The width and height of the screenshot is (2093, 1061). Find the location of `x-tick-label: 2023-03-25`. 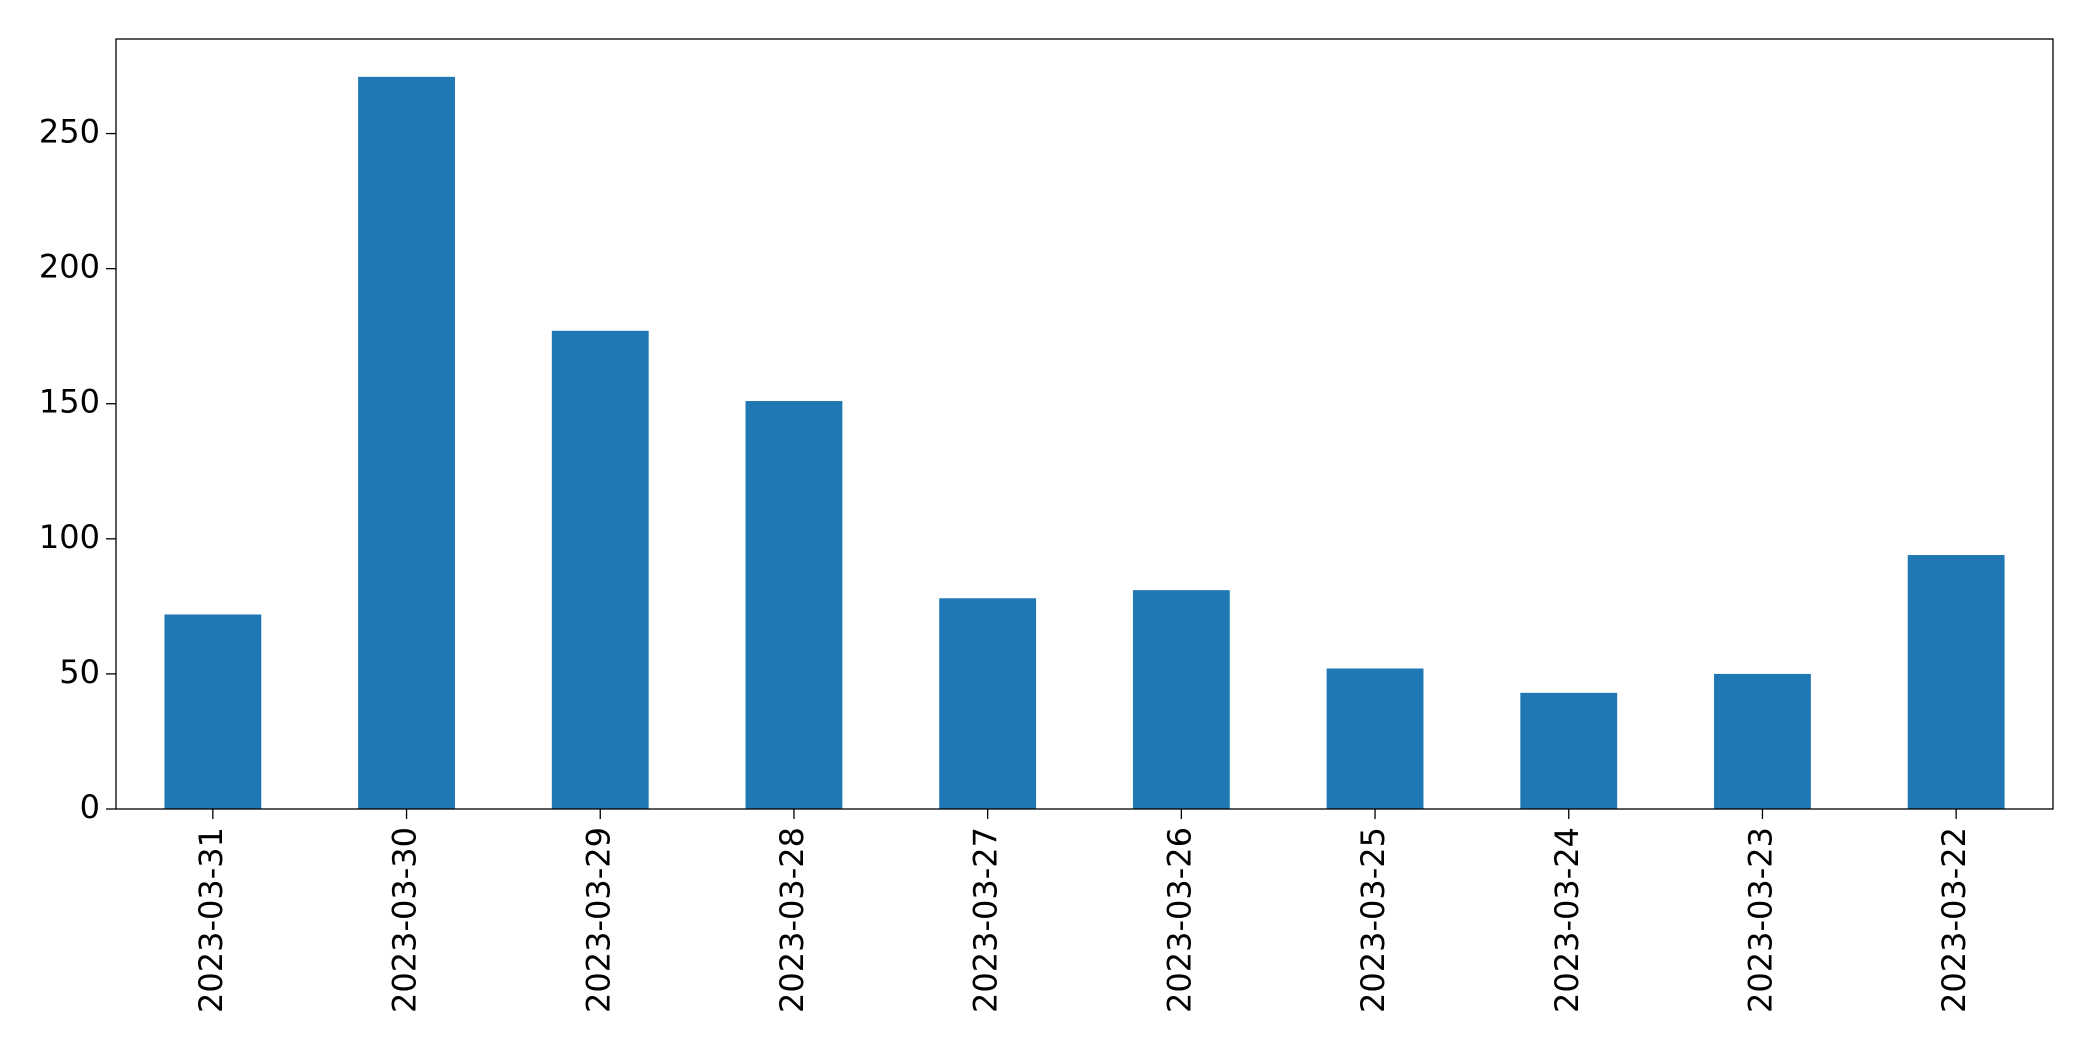

x-tick-label: 2023-03-25 is located at coordinates (1373, 920).